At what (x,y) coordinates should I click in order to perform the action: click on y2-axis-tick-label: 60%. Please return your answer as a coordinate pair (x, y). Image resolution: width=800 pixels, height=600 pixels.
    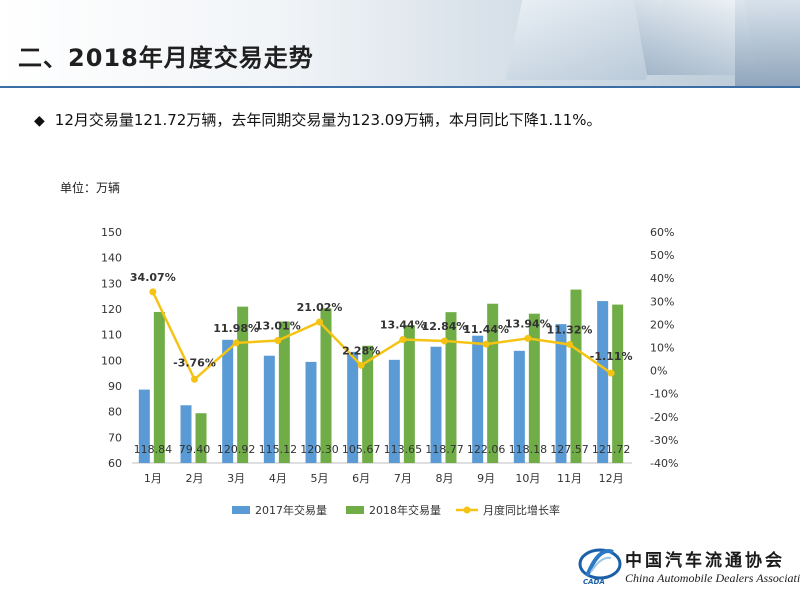
    Looking at the image, I should click on (662, 232).